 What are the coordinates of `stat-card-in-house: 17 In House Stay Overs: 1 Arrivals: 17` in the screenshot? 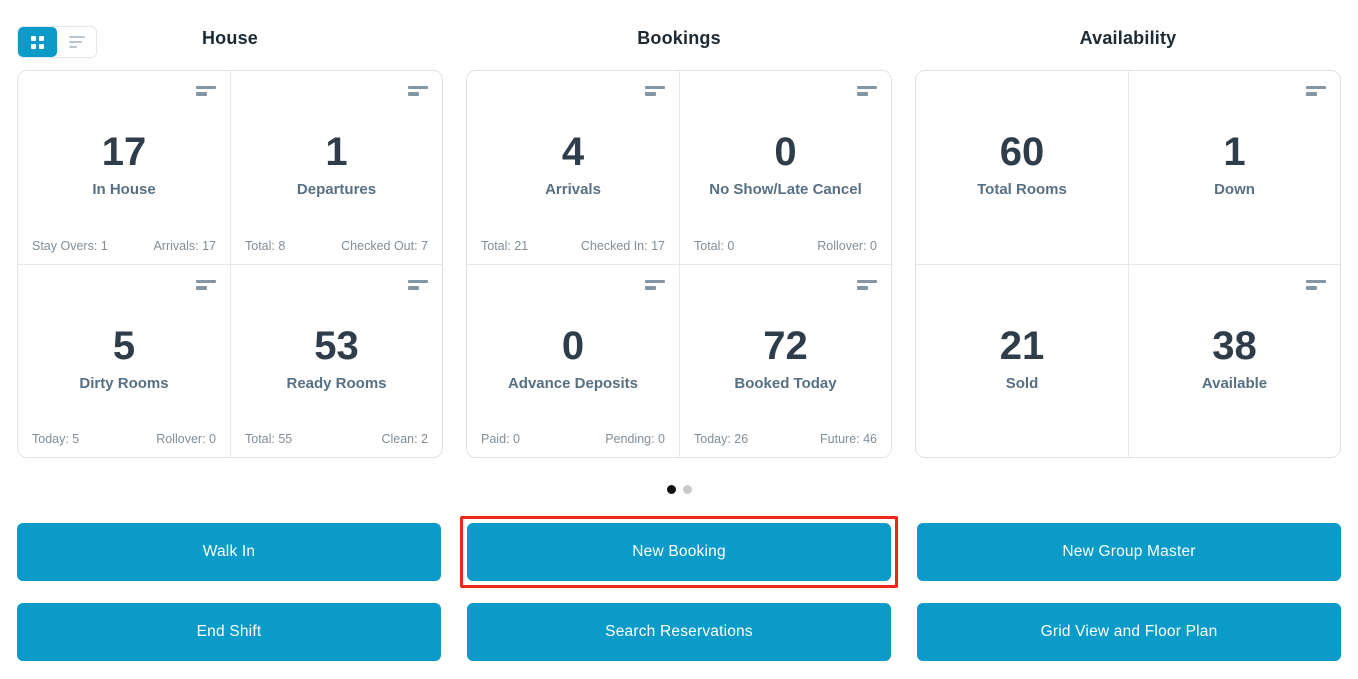 It's located at (124, 167).